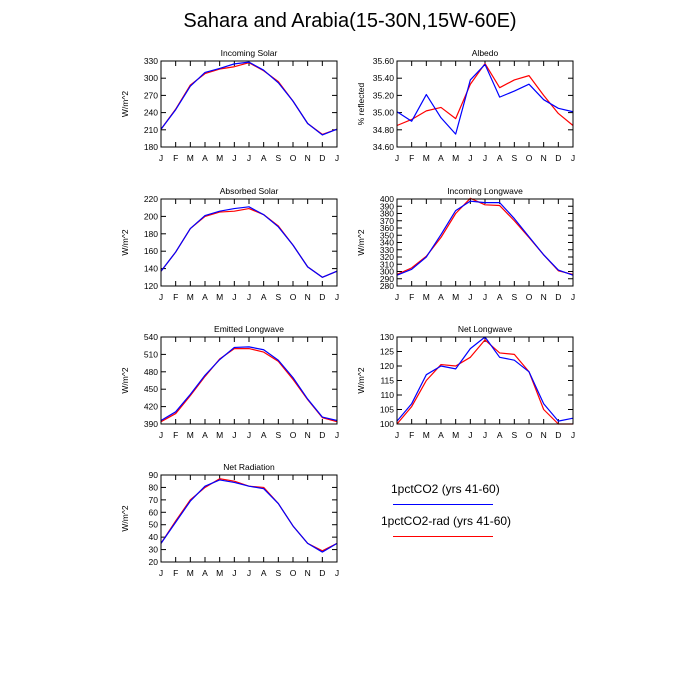  I want to click on ytick-label: 450, so click(151, 389).